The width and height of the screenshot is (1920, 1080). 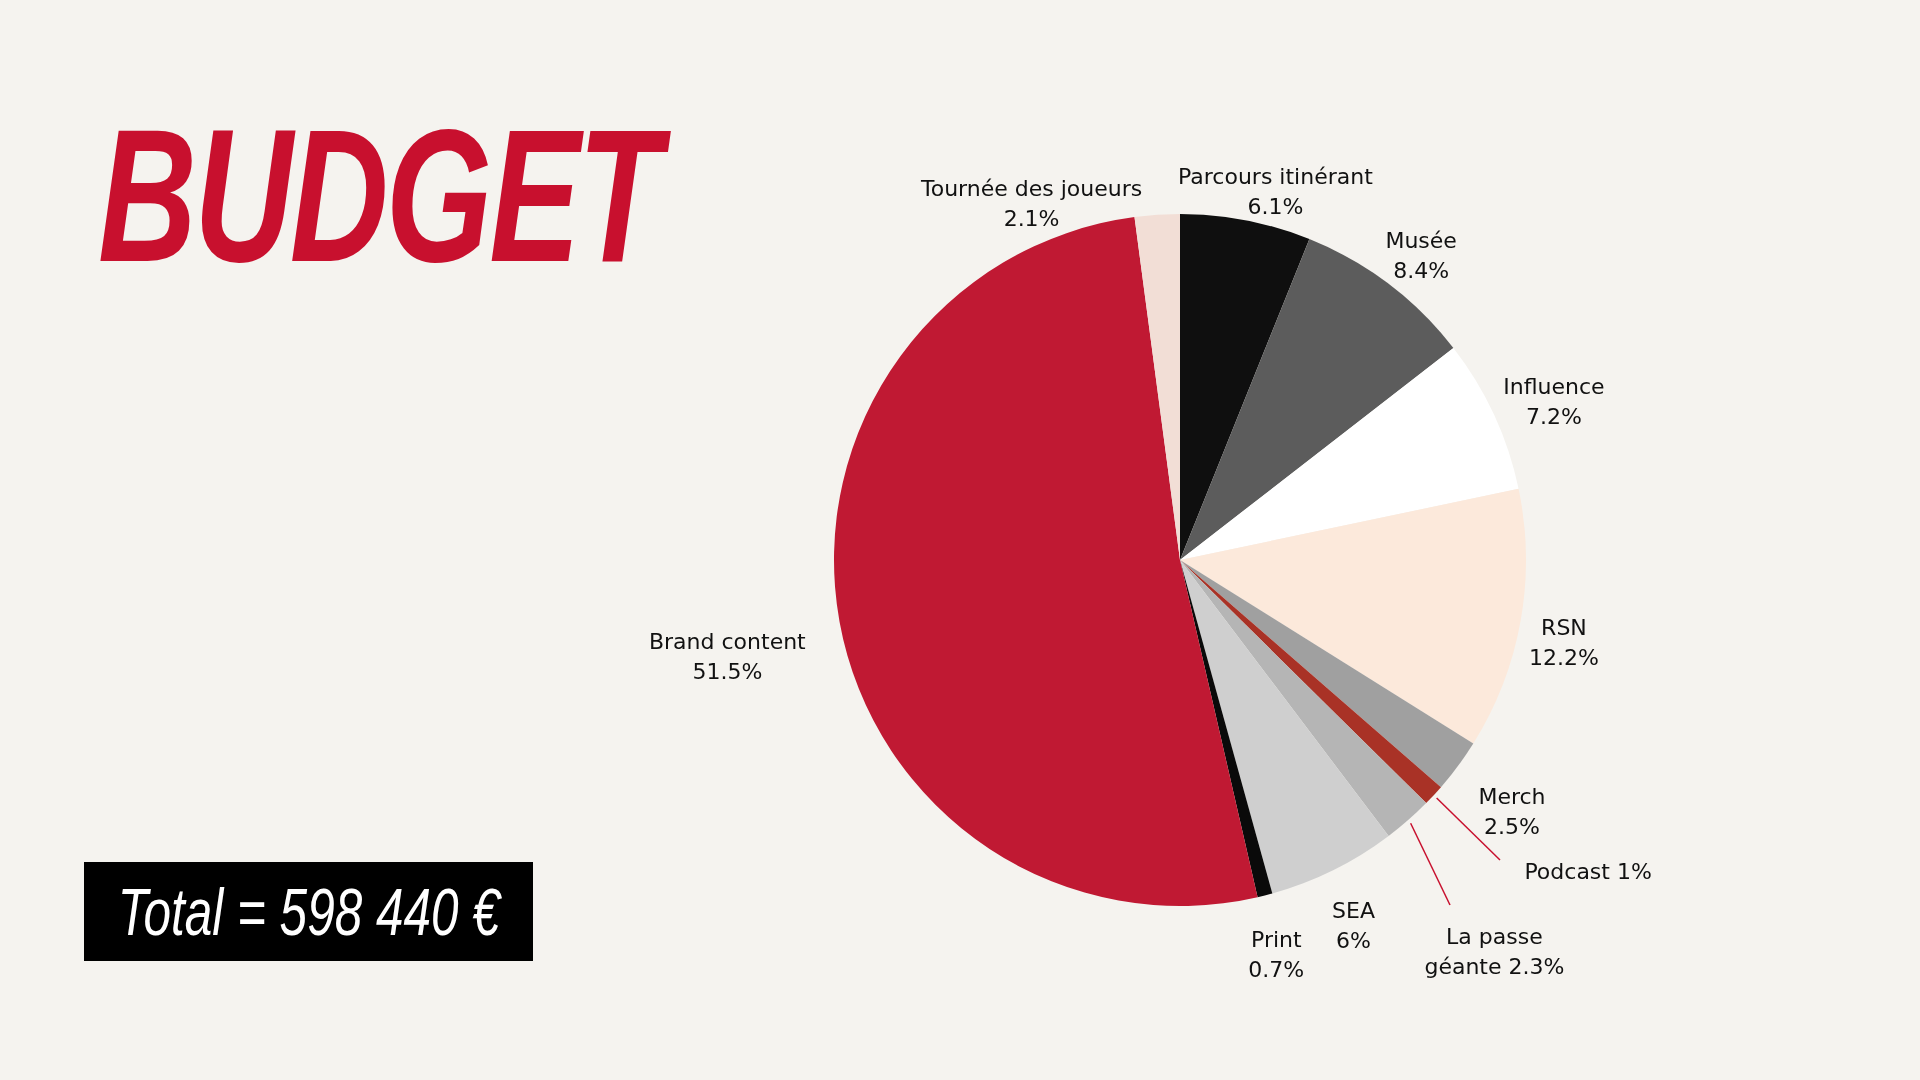 I want to click on data-label: 2.5%, so click(x=1512, y=827).